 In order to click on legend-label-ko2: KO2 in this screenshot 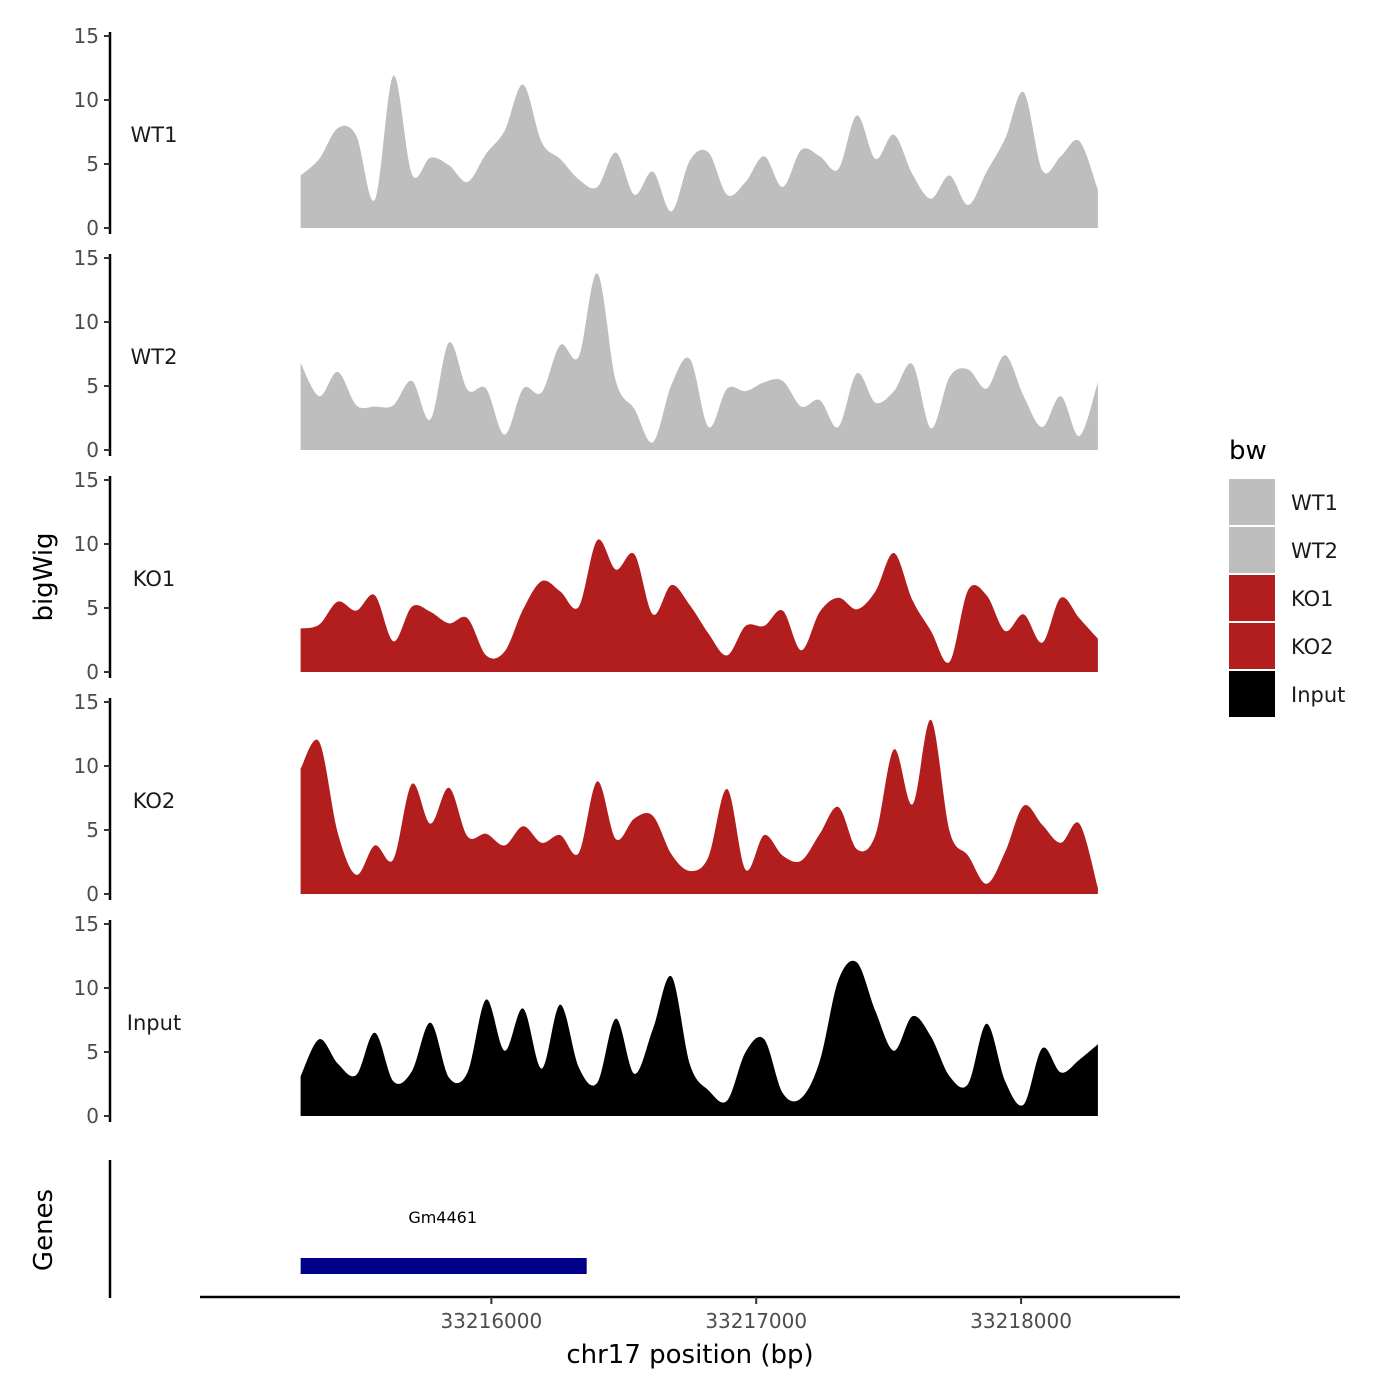, I will do `click(1312, 647)`.